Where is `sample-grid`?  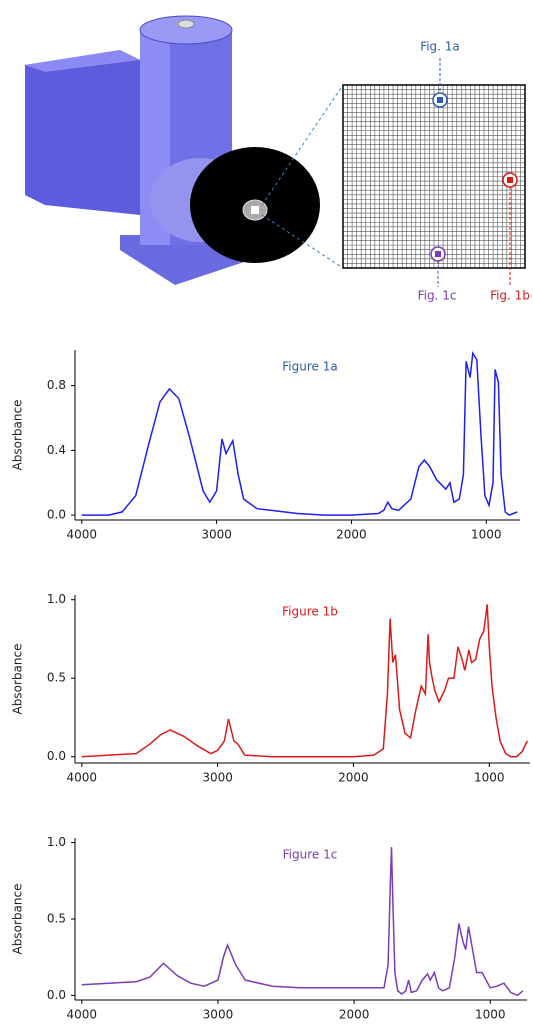
sample-grid is located at coordinates (434, 176).